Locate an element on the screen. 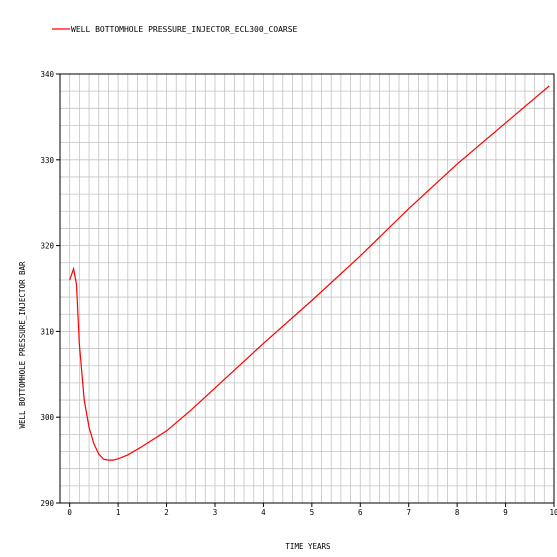 Image resolution: width=557 pixels, height=557 pixels. y-tick-label: 340 is located at coordinates (47, 74).